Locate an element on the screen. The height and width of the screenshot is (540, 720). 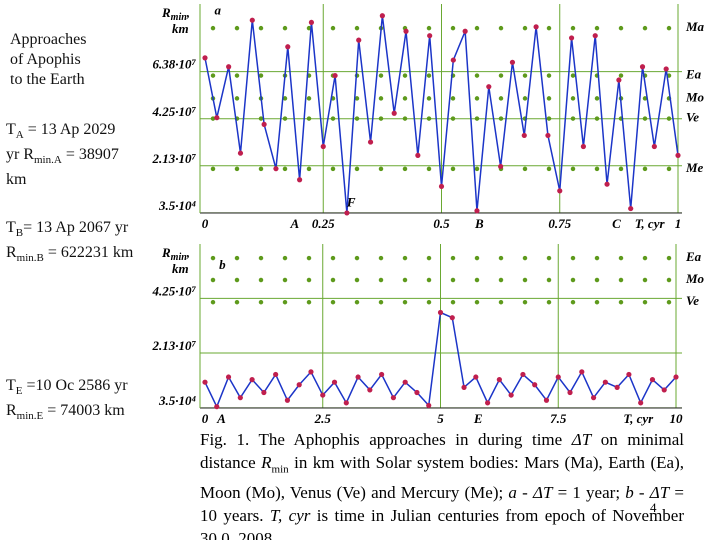
text-segment: = 10 years. is located at coordinates (442, 504).